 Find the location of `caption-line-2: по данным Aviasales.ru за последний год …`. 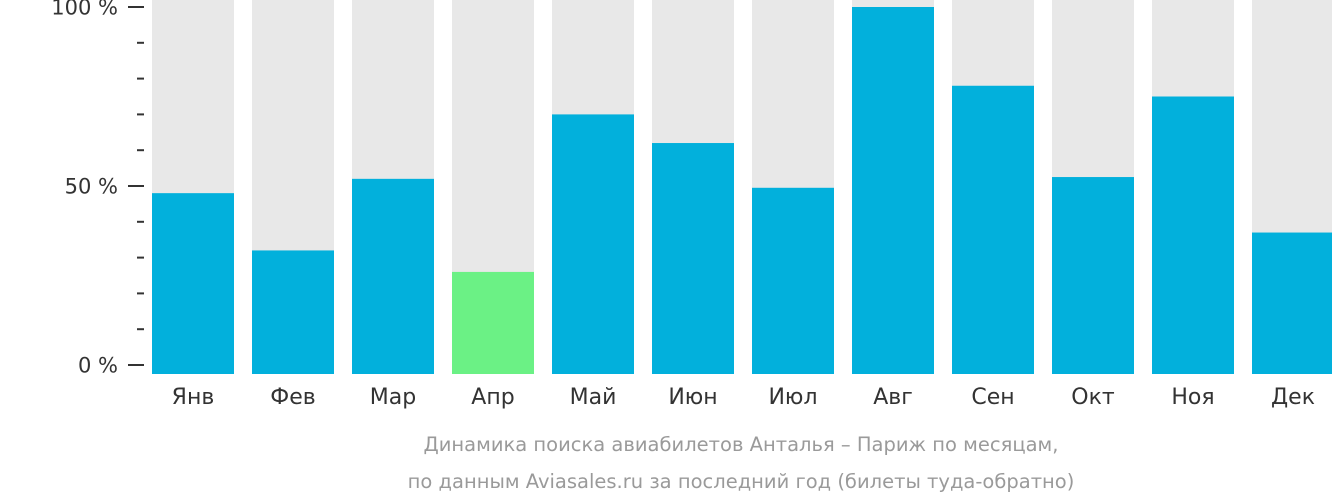

caption-line-2: по данным Aviasales.ru за последний год … is located at coordinates (741, 481).